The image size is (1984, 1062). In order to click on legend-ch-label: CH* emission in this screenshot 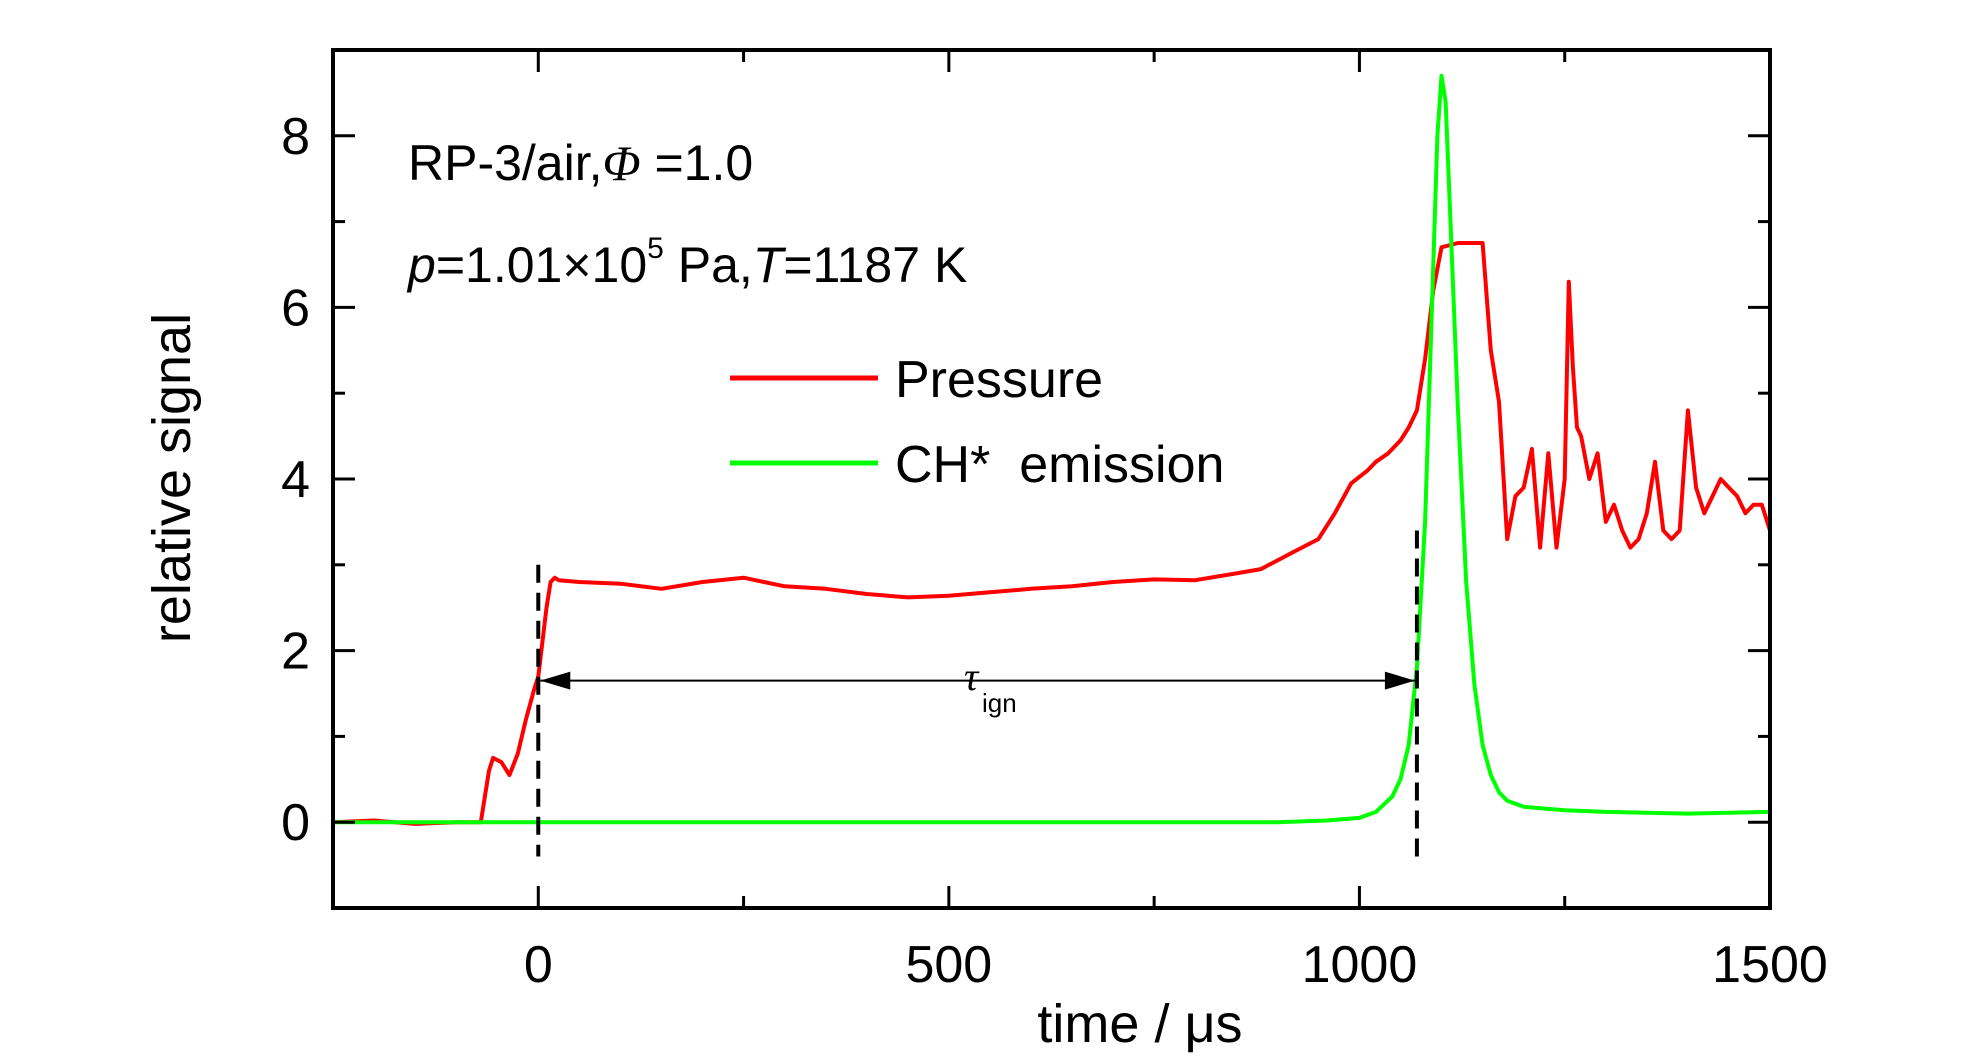, I will do `click(1059, 465)`.